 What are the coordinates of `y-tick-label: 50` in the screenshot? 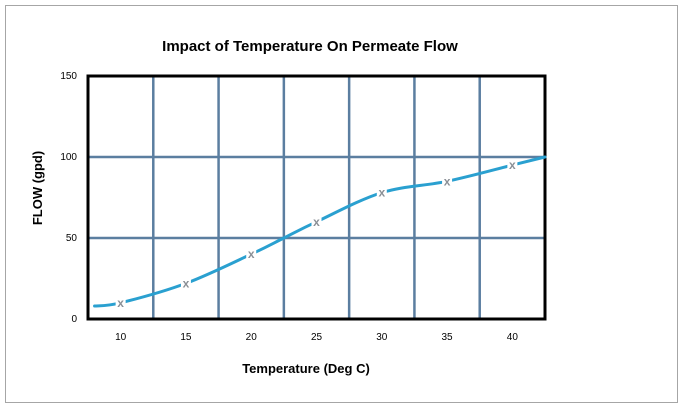 It's located at (72, 238).